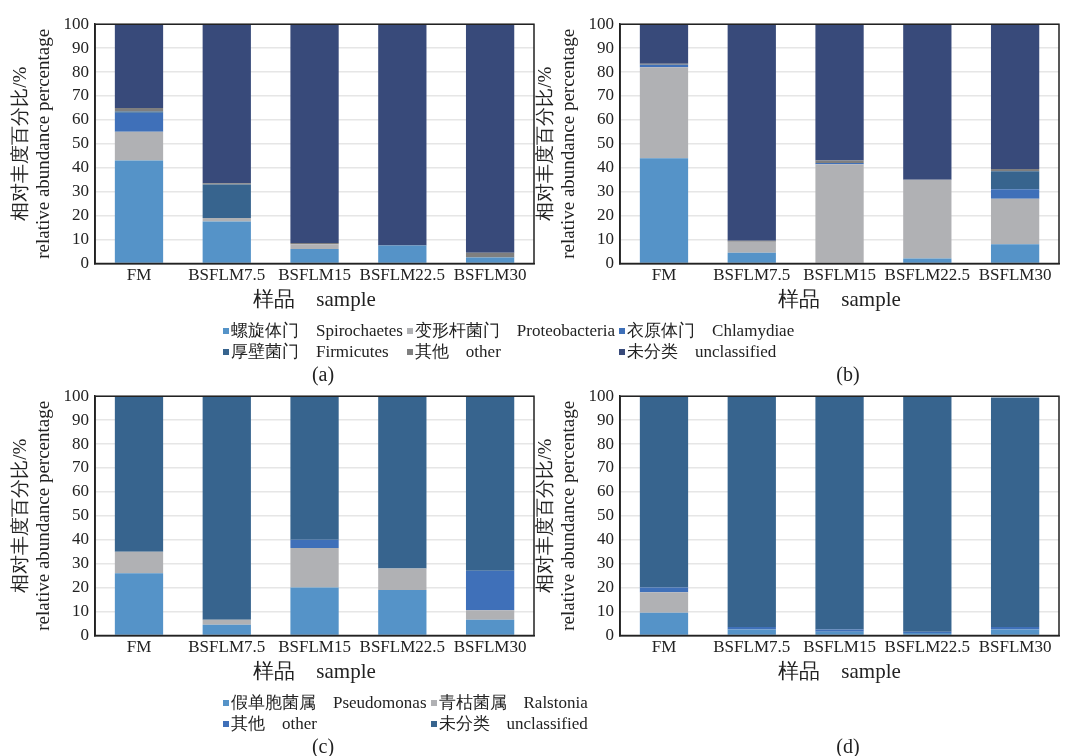  Describe the element at coordinates (329, 702) in the screenshot. I see `legend-label: 假单胞菌属 Pseudomonas` at that location.